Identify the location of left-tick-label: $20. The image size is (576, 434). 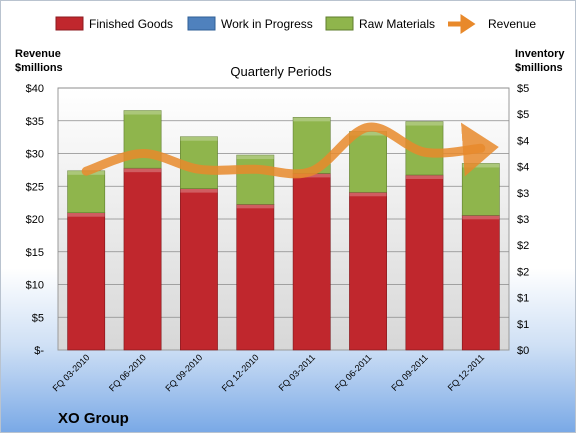
(35, 220).